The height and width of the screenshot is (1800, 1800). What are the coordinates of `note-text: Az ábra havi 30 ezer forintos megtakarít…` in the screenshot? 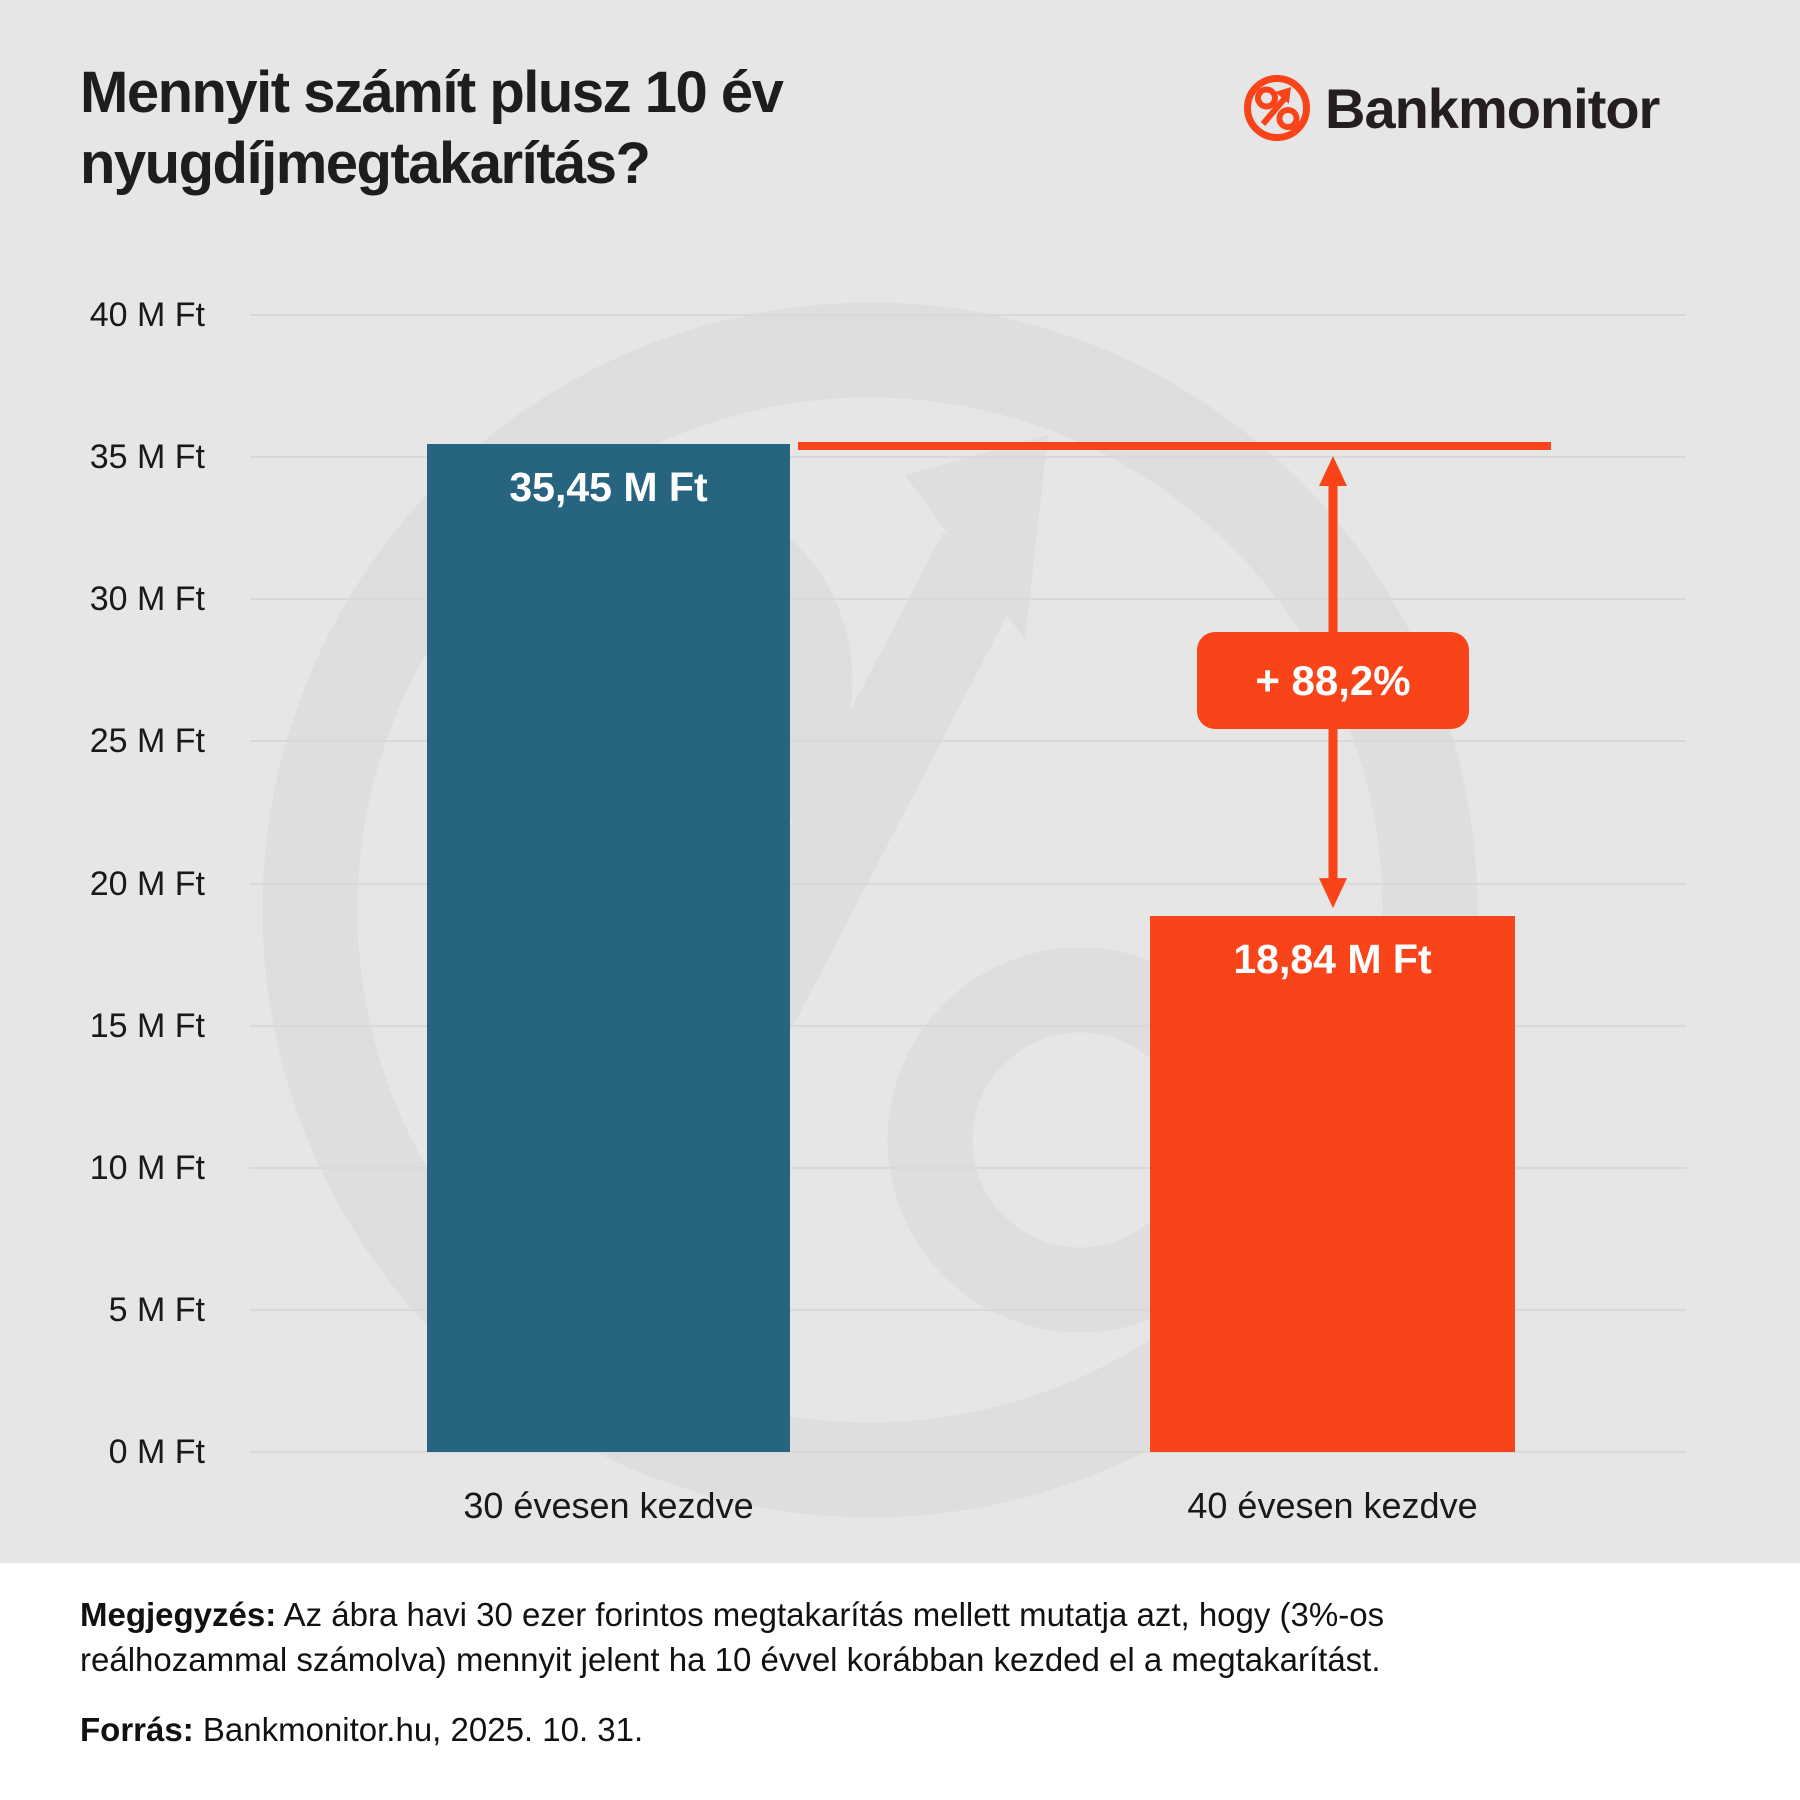 It's located at (732, 1637).